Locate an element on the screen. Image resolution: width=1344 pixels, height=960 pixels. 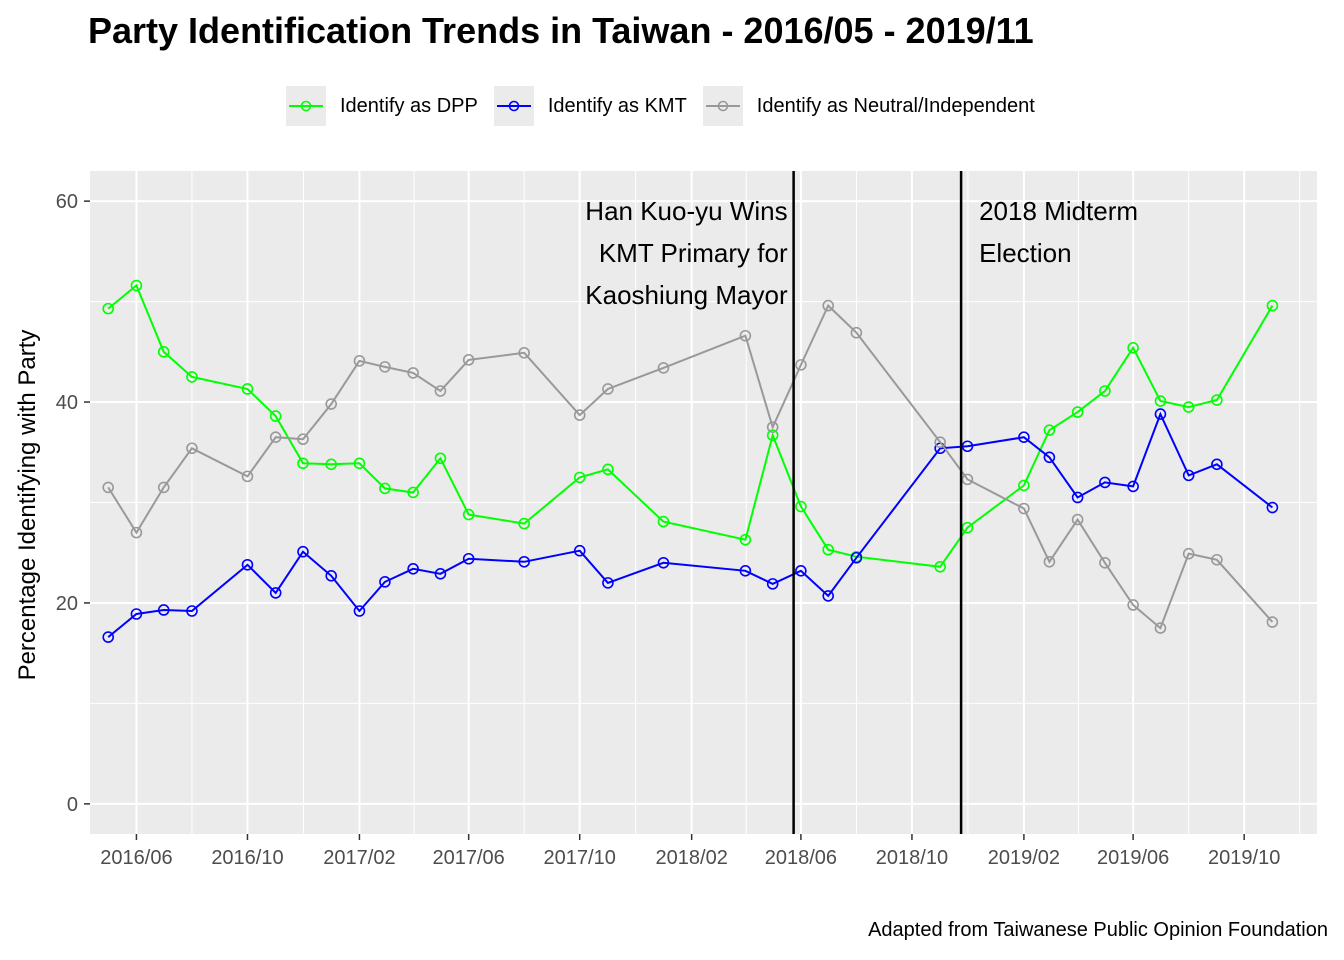
legend-key-kmt is located at coordinates (513, 106).